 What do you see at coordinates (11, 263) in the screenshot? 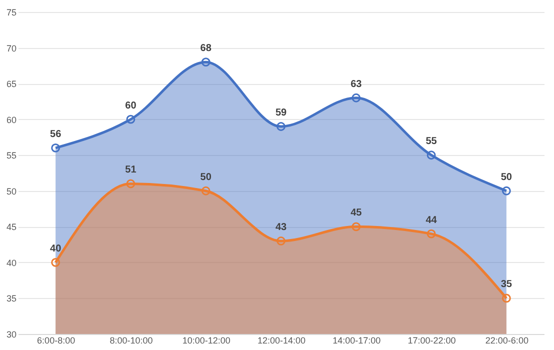
I see `y-tick-label: 40` at bounding box center [11, 263].